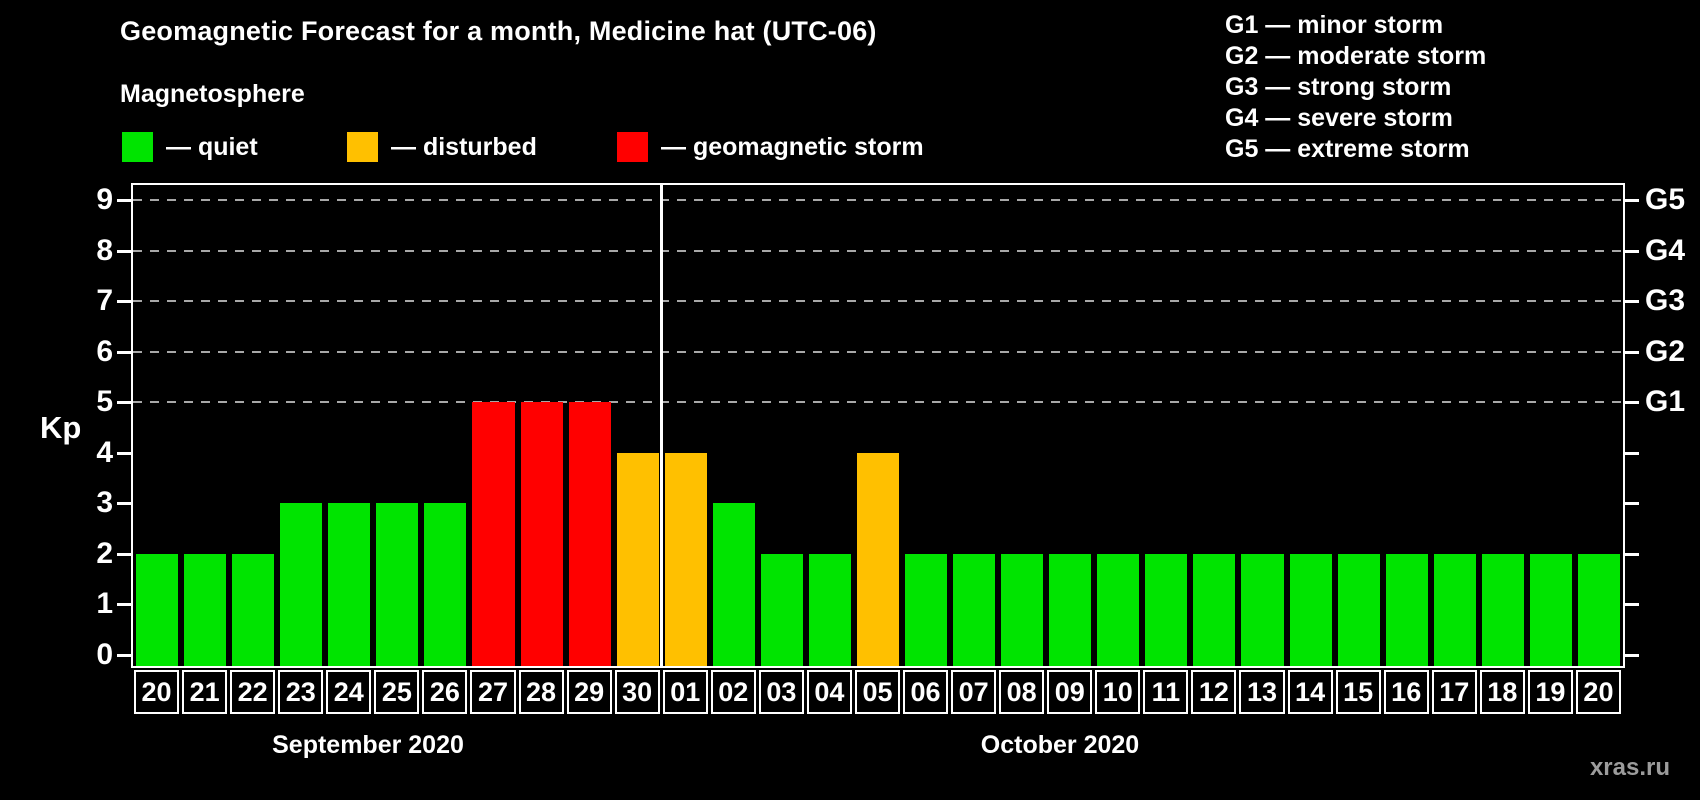 The height and width of the screenshot is (800, 1700). Describe the element at coordinates (1665, 351) in the screenshot. I see `right-axis-label-g2: G2` at that location.